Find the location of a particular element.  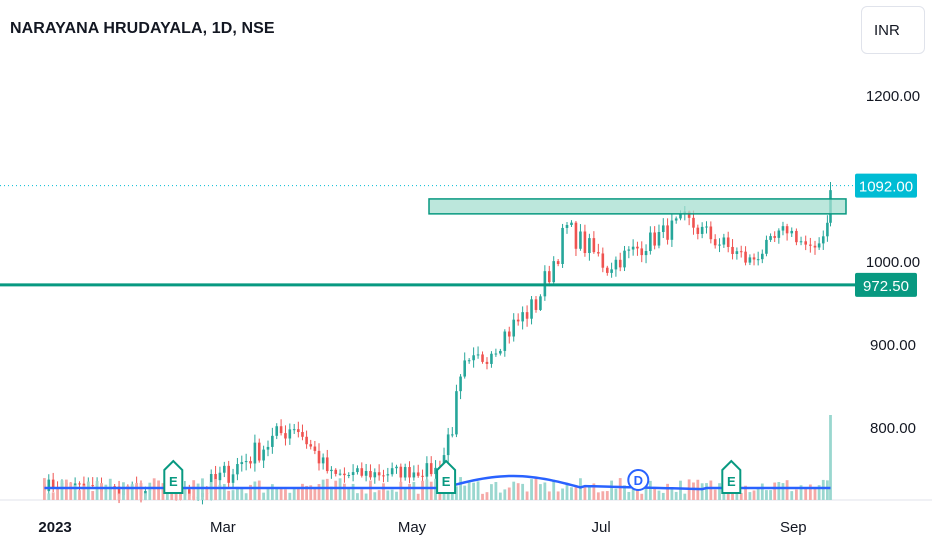

x-tick-label: Mar is located at coordinates (223, 527).